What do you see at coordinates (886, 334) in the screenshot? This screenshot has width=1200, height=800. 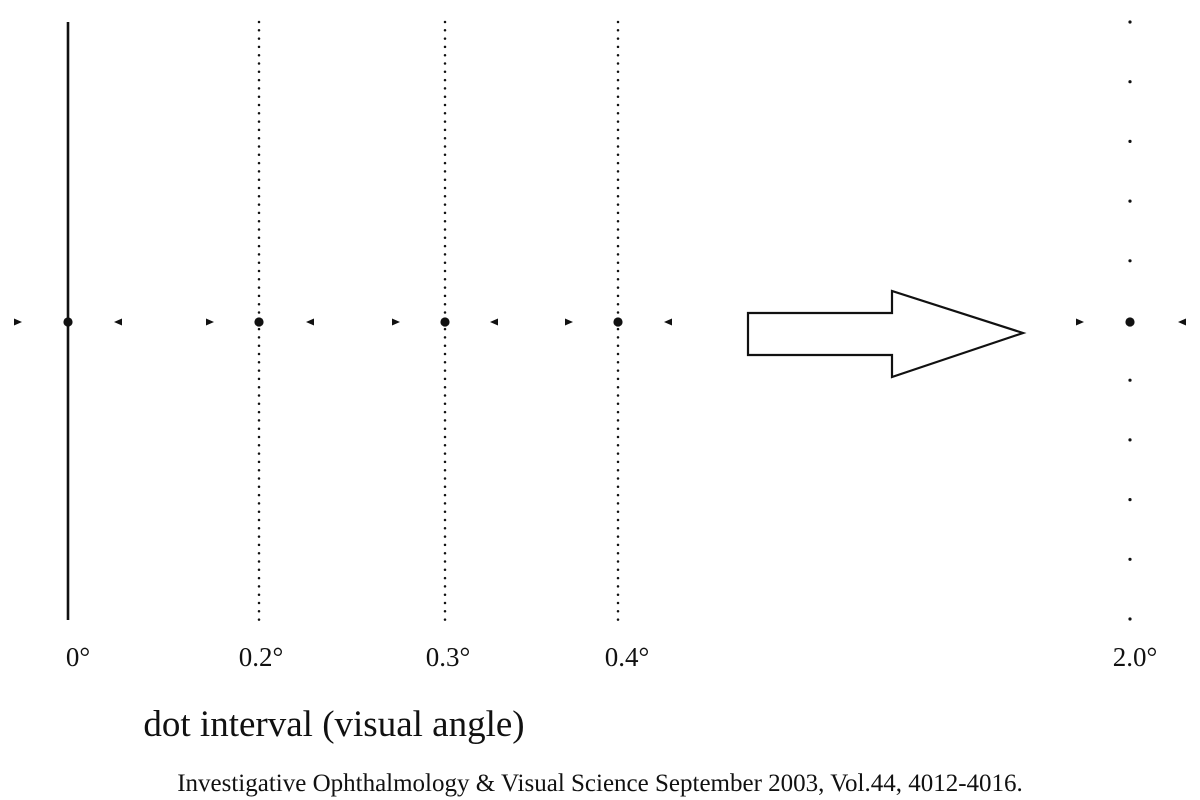 I see `block-arrow-right-icon` at bounding box center [886, 334].